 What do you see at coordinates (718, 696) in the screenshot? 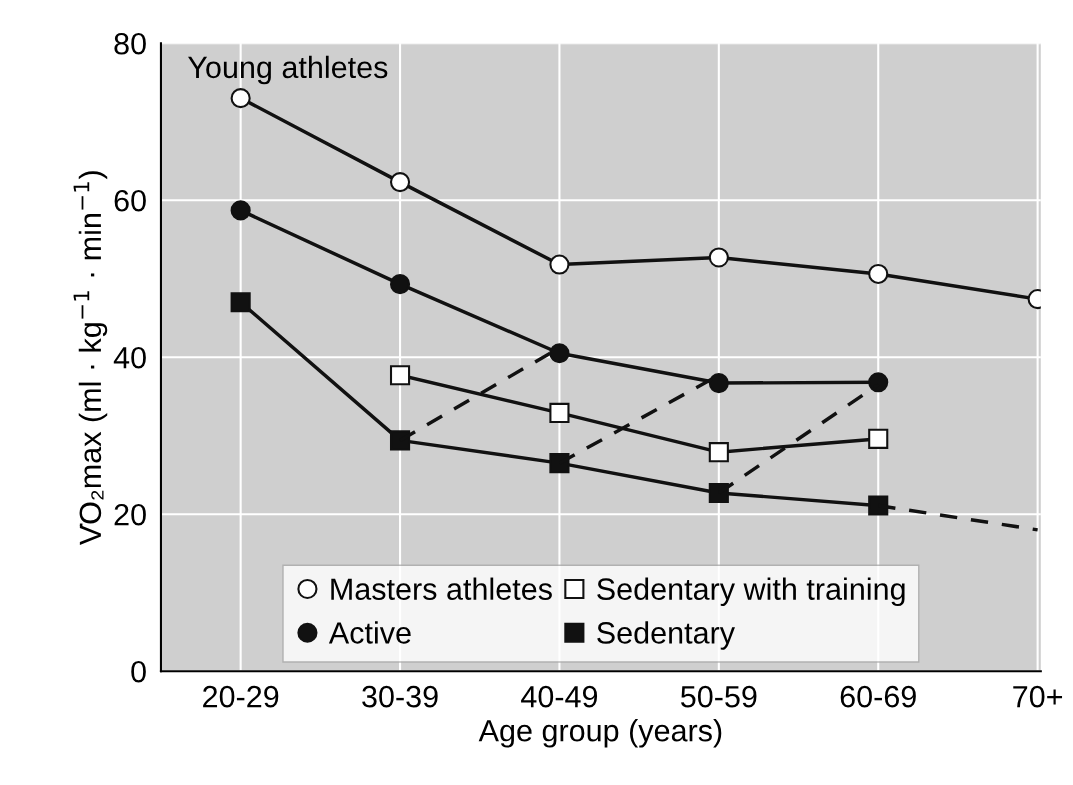
I see `x-tick-label: 50-59` at bounding box center [718, 696].